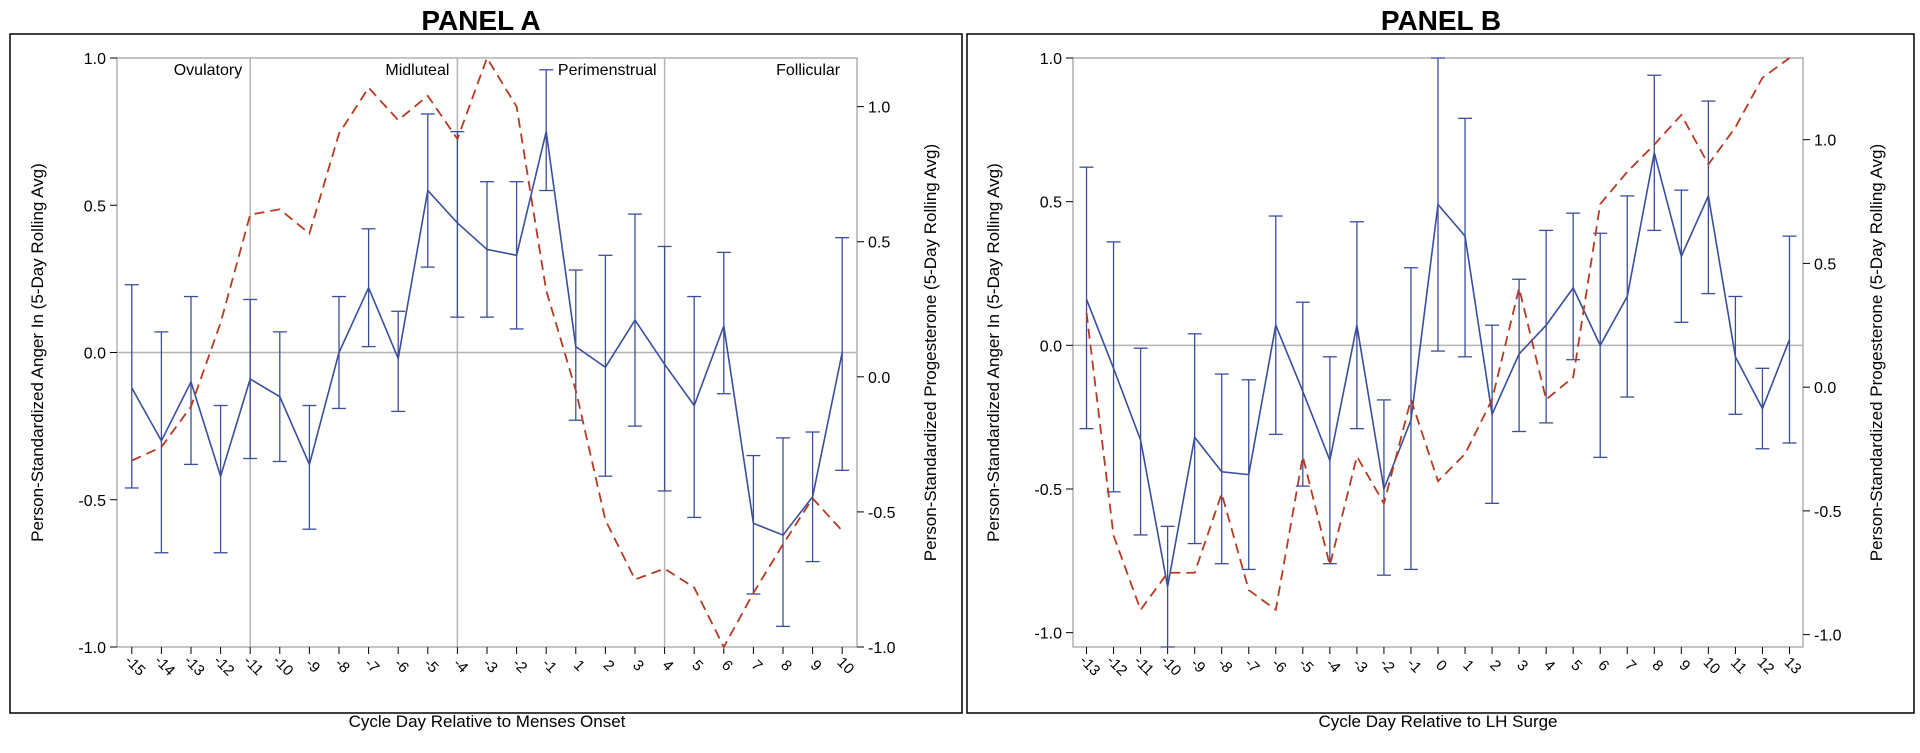 The image size is (1920, 753). Describe the element at coordinates (879, 108) in the screenshot. I see `panel-a-right-y-tick-label: 1.0` at that location.